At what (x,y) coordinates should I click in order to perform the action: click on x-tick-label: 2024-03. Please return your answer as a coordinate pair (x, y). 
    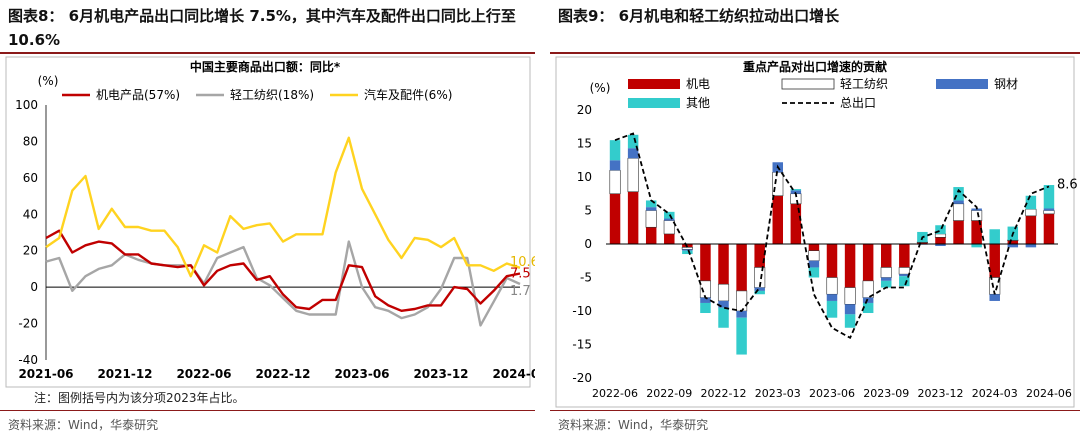
    Looking at the image, I should click on (995, 393).